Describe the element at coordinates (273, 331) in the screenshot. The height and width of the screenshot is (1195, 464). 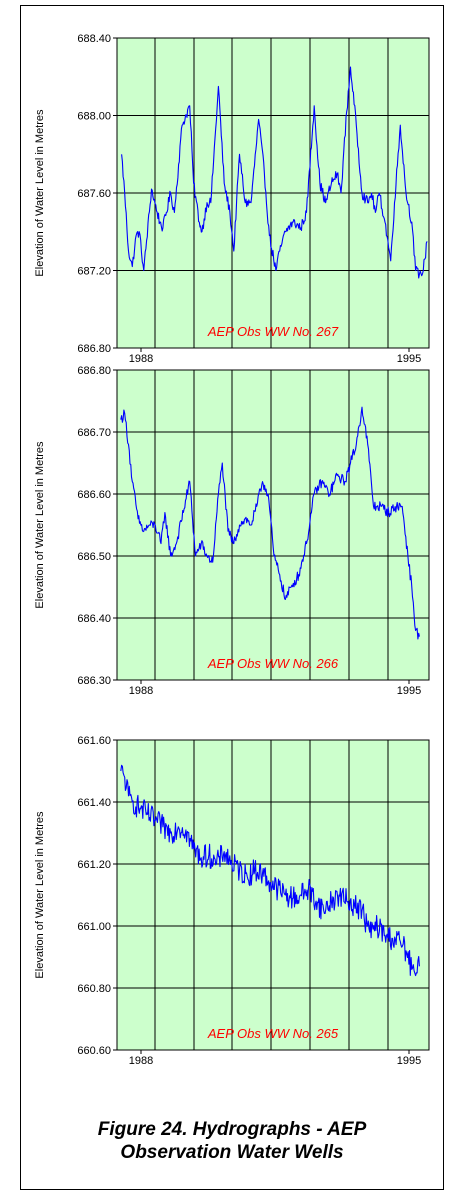
I see `well-annotation: AEP Obs WW No. 267` at that location.